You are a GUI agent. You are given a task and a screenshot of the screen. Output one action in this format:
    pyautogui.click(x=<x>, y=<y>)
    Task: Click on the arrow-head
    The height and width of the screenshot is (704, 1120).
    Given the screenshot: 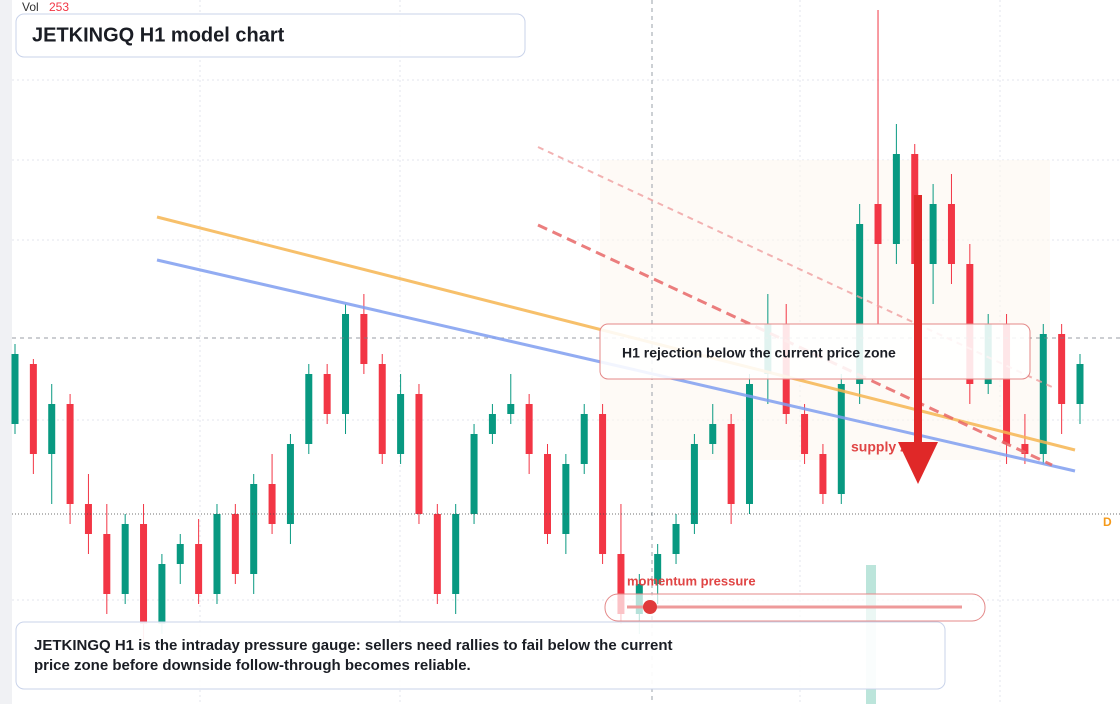 What is the action you would take?
    pyautogui.click(x=918, y=463)
    